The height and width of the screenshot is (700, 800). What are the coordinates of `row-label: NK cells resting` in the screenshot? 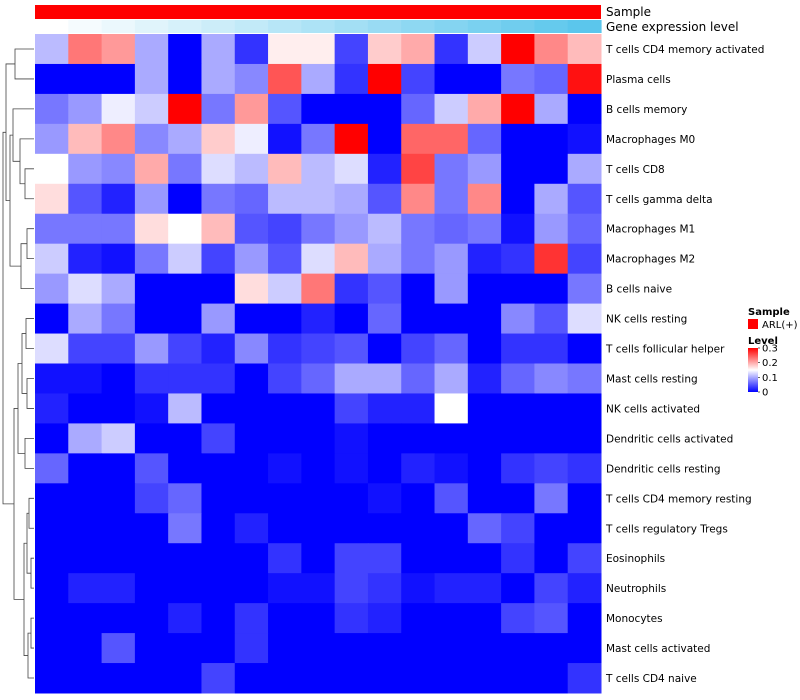 It's located at (646, 320).